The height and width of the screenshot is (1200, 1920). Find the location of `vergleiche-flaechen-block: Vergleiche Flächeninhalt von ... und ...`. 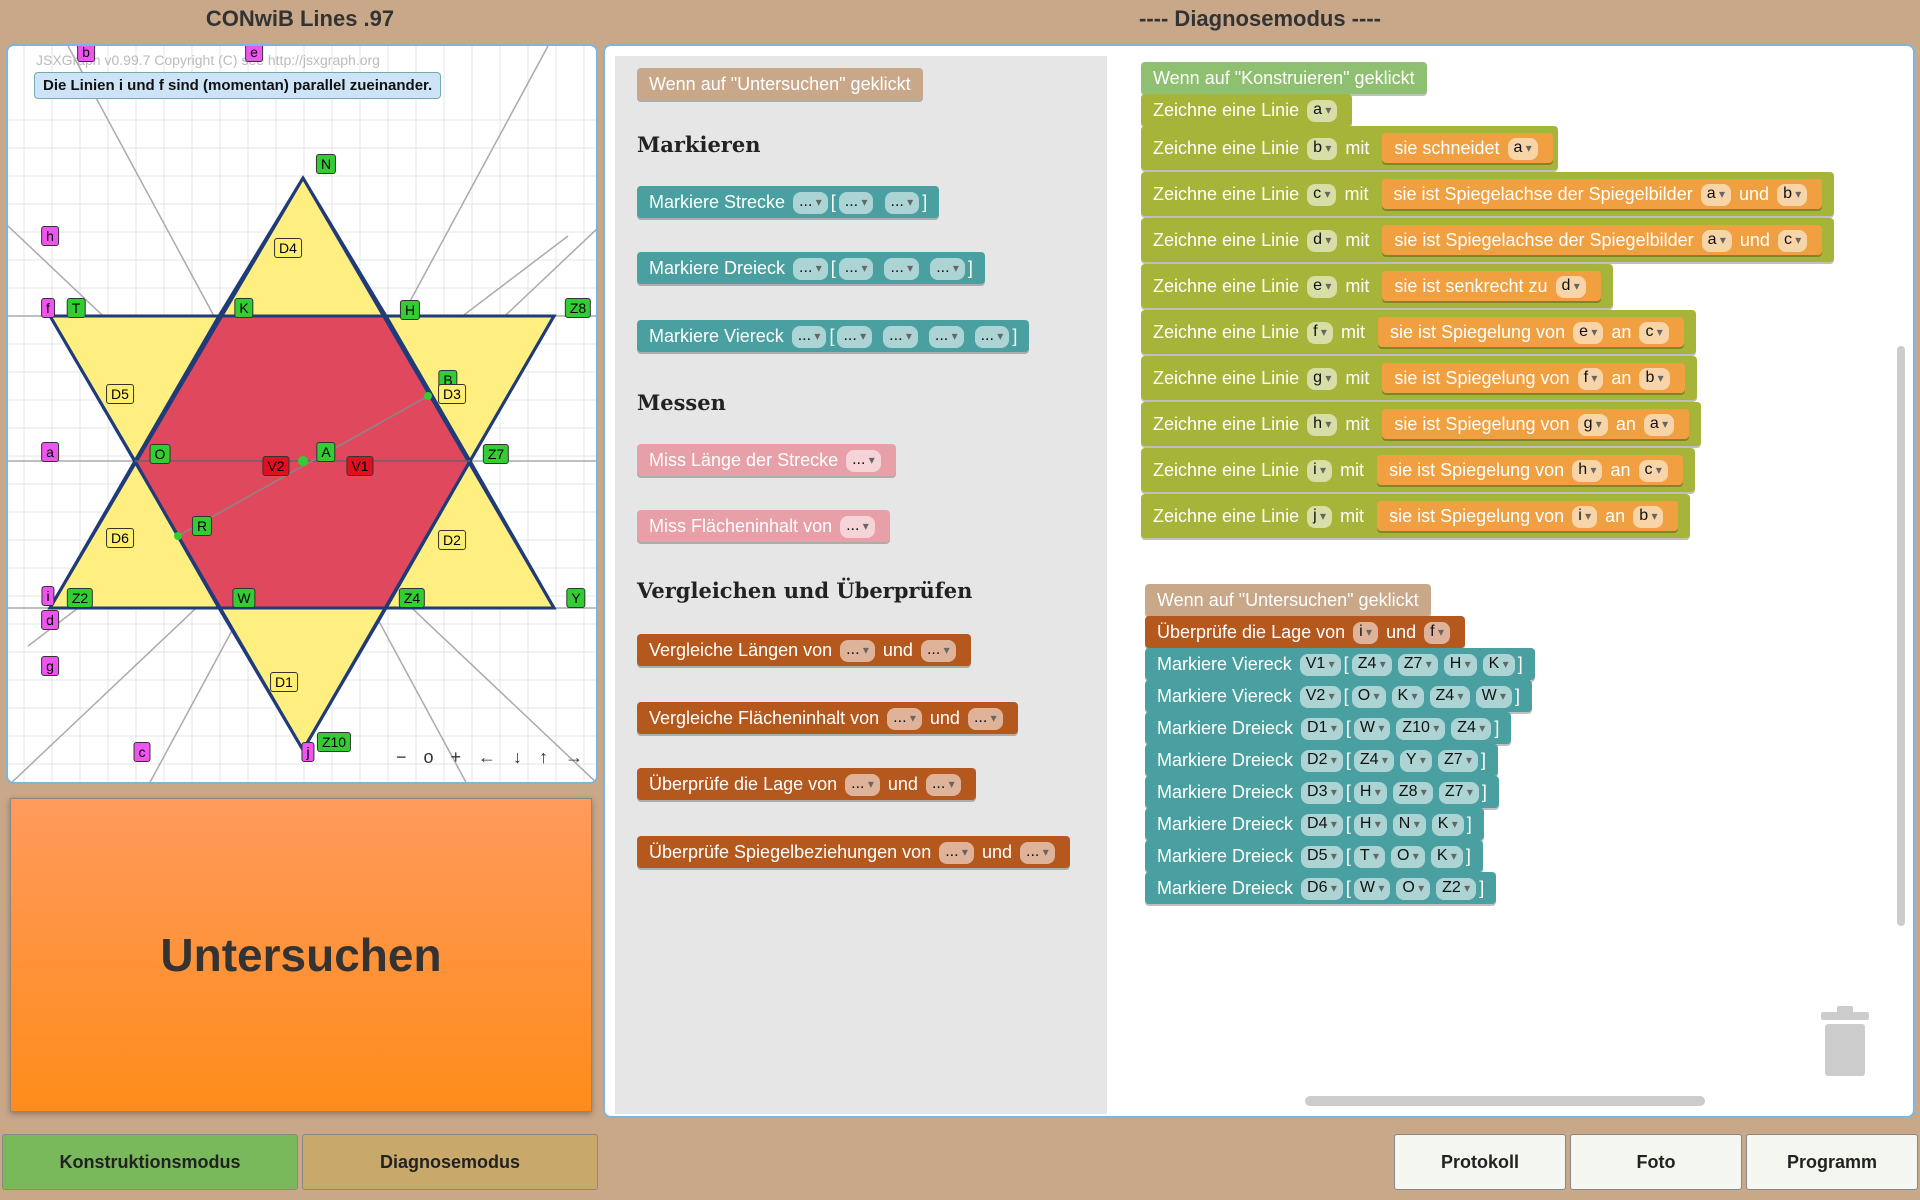

vergleiche-flaechen-block: Vergleiche Flächeninhalt von ... und ... is located at coordinates (827, 718).